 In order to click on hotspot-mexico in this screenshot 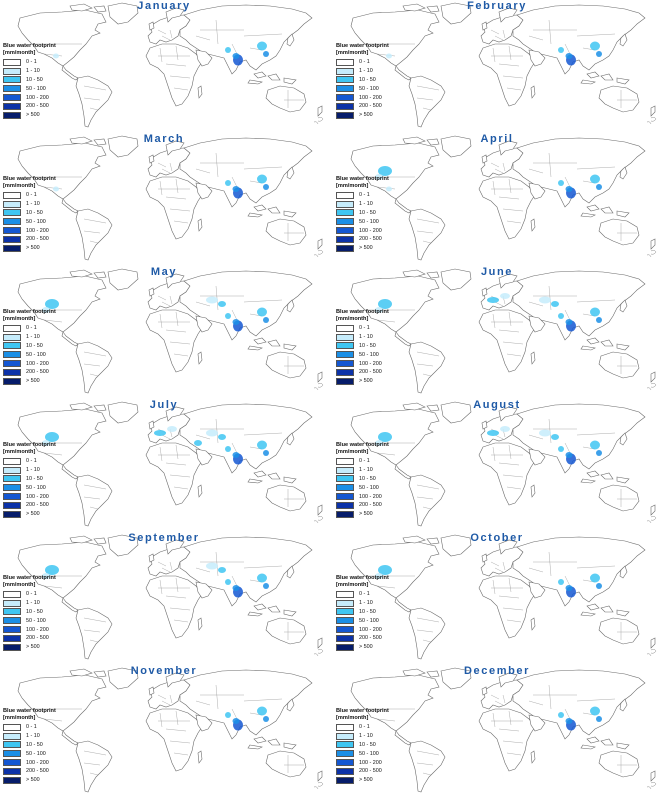, I will do `click(389, 189)`.